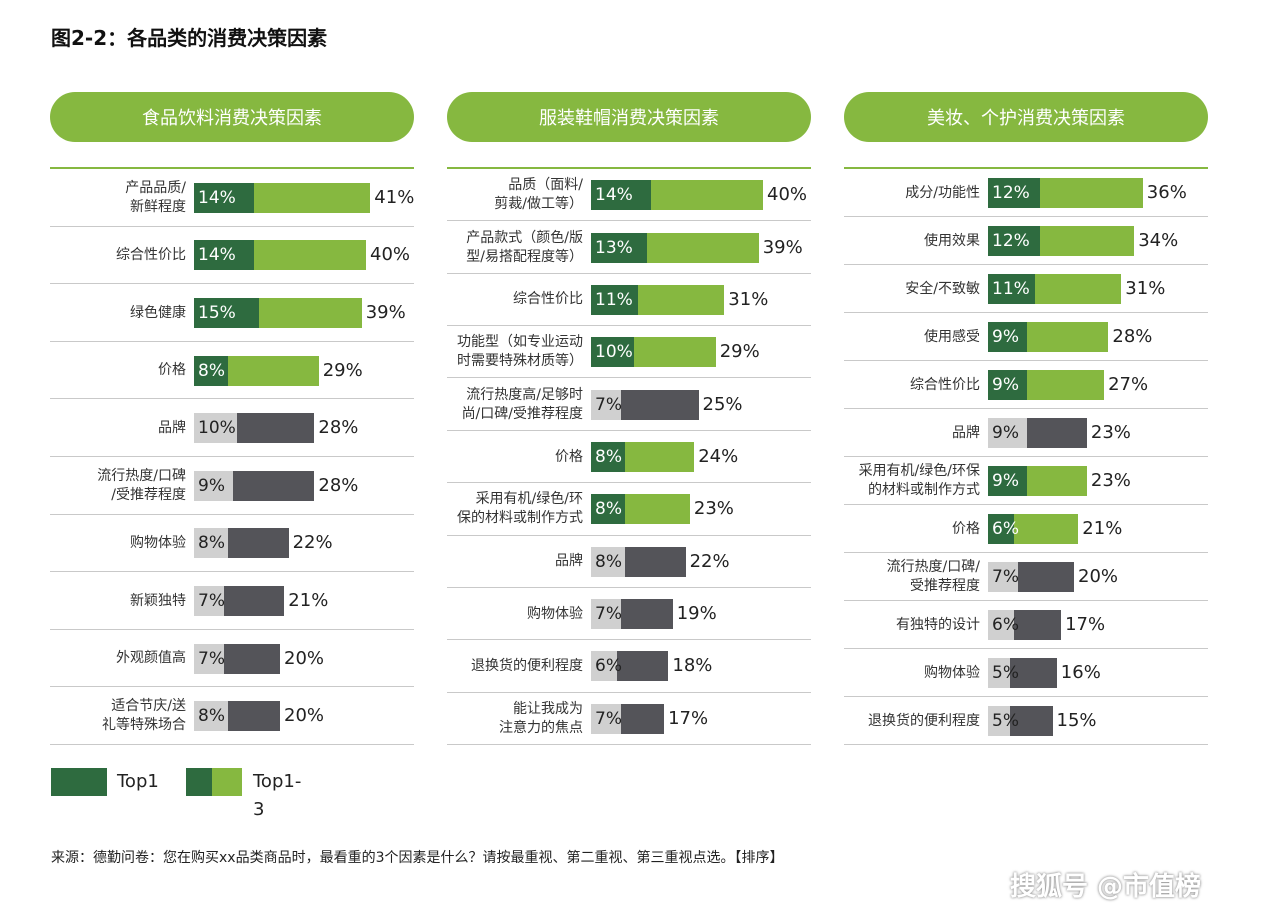 The width and height of the screenshot is (1267, 905). What do you see at coordinates (1076, 720) in the screenshot?
I see `value-label-top1-3: 15%` at bounding box center [1076, 720].